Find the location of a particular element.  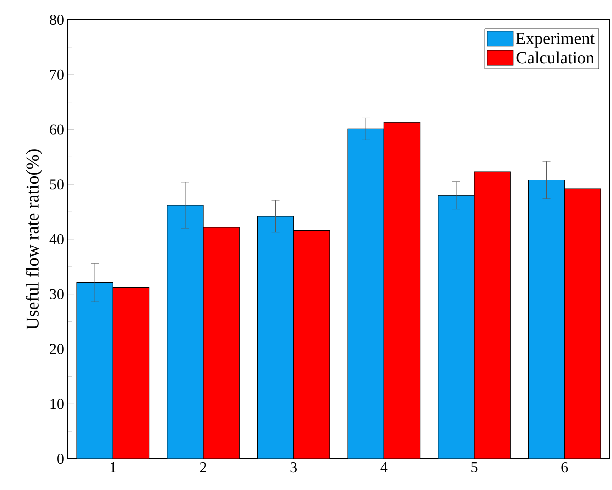

legend-label: Experiment is located at coordinates (555, 40).